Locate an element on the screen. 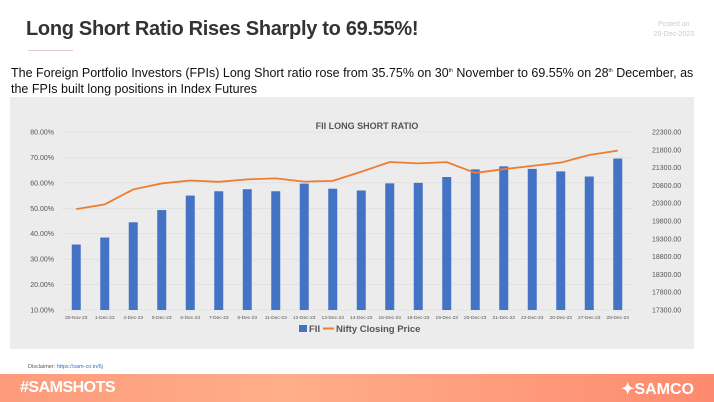  x-tick-label: 19-Dec-23 is located at coordinates (447, 318).